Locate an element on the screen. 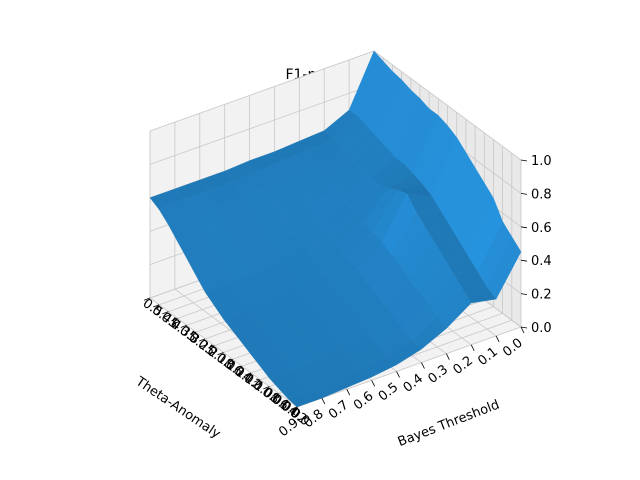 Image resolution: width=640 pixels, height=480 pixels. y-tick-label: 0.3 is located at coordinates (439, 374).